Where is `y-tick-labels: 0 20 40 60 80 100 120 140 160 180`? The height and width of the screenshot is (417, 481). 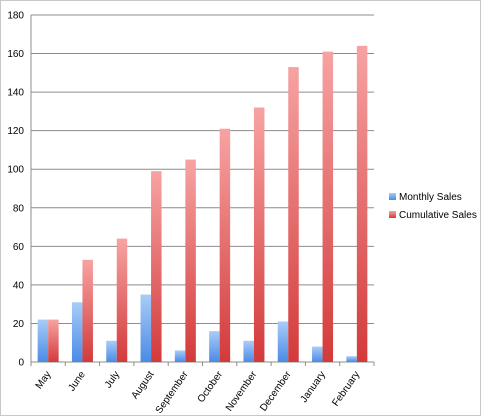 y-tick-labels: 0 20 40 60 80 100 120 140 160 180 is located at coordinates (15, 190).